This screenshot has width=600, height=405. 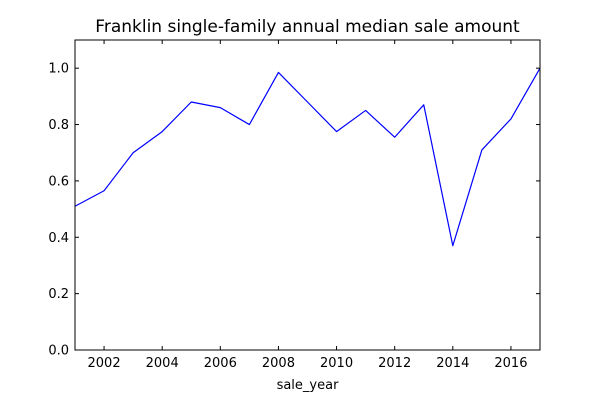 I want to click on y-tick-label: 1.0, so click(x=58, y=69).